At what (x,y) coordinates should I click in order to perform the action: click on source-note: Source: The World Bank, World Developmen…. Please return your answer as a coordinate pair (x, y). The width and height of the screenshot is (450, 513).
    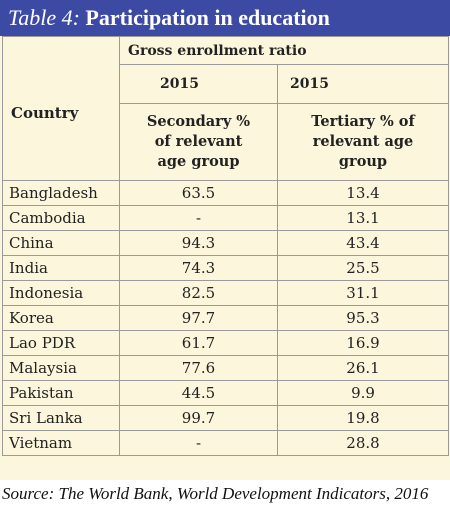
    Looking at the image, I should click on (215, 493).